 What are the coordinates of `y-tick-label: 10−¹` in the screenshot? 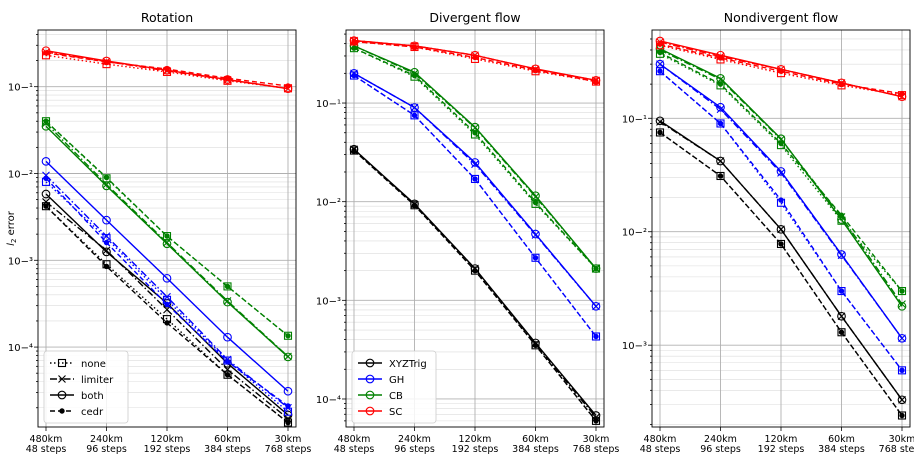 It's located at (20, 88).